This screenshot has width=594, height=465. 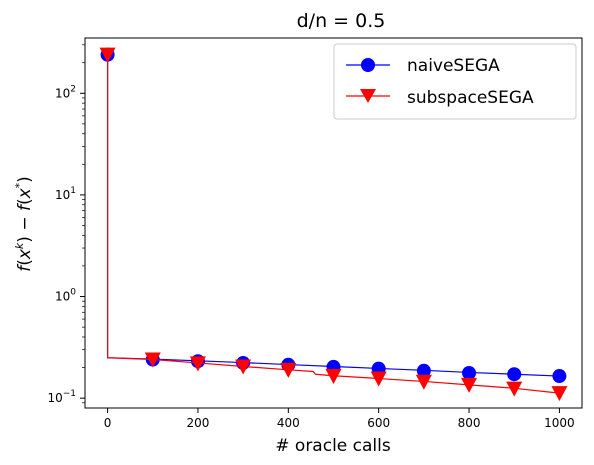 What do you see at coordinates (378, 423) in the screenshot?
I see `x-tick-label: 600` at bounding box center [378, 423].